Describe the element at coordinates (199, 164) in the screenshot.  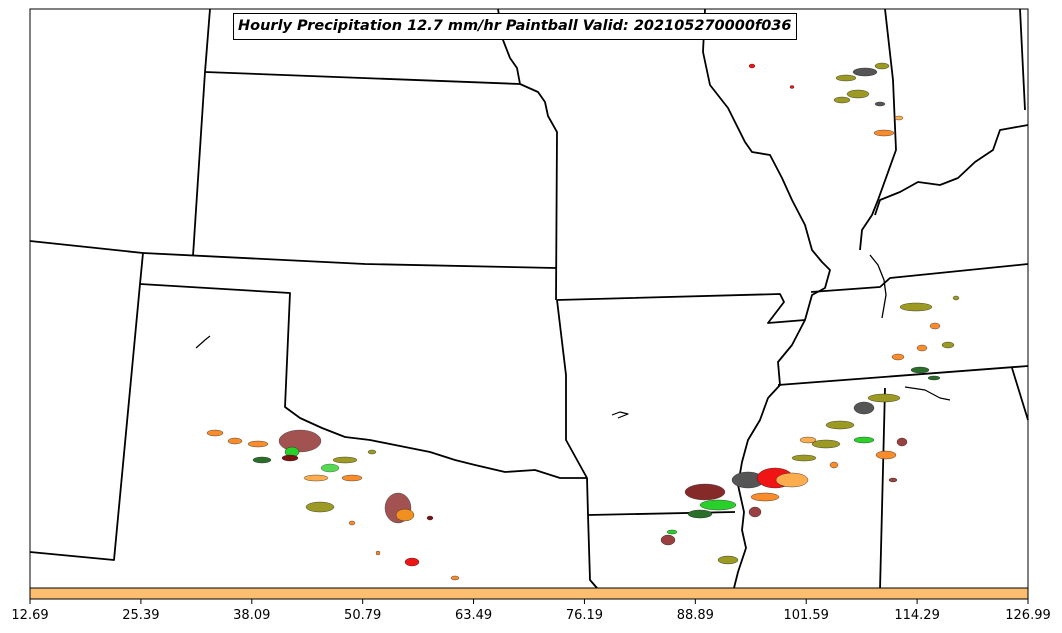
I see `border-co-ks` at that location.